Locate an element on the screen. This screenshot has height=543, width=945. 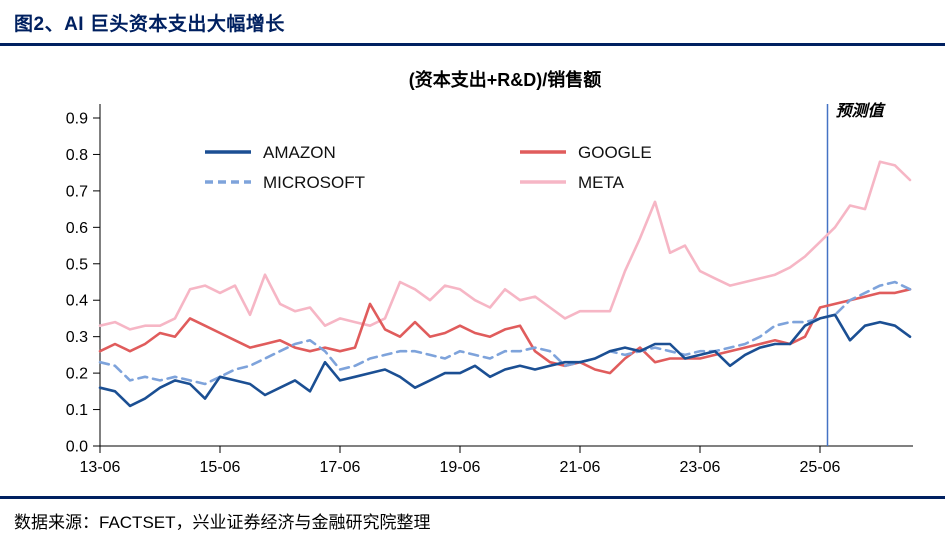
legend-label-google: GOOGLE is located at coordinates (615, 152).